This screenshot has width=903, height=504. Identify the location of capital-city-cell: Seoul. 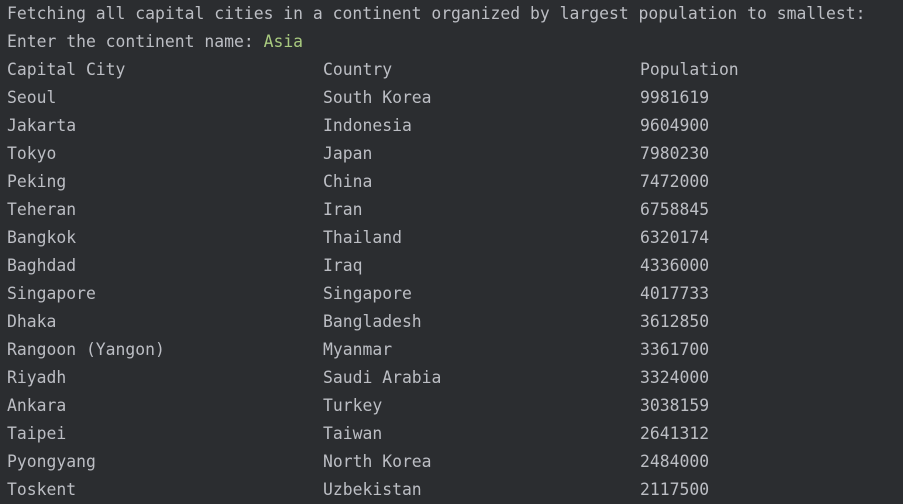
(32, 97).